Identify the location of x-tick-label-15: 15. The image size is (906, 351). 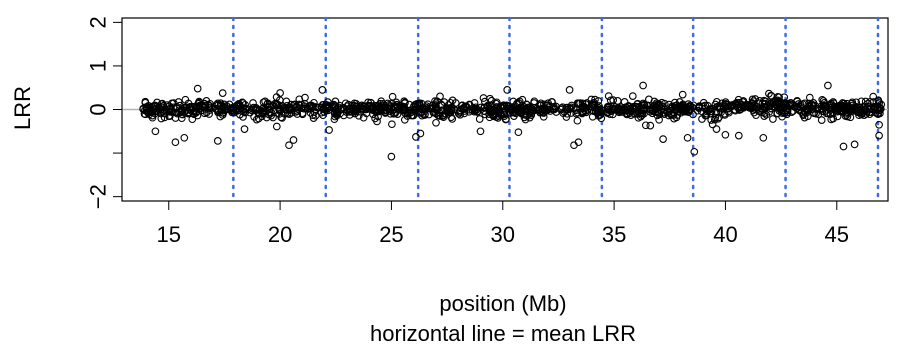
(169, 234).